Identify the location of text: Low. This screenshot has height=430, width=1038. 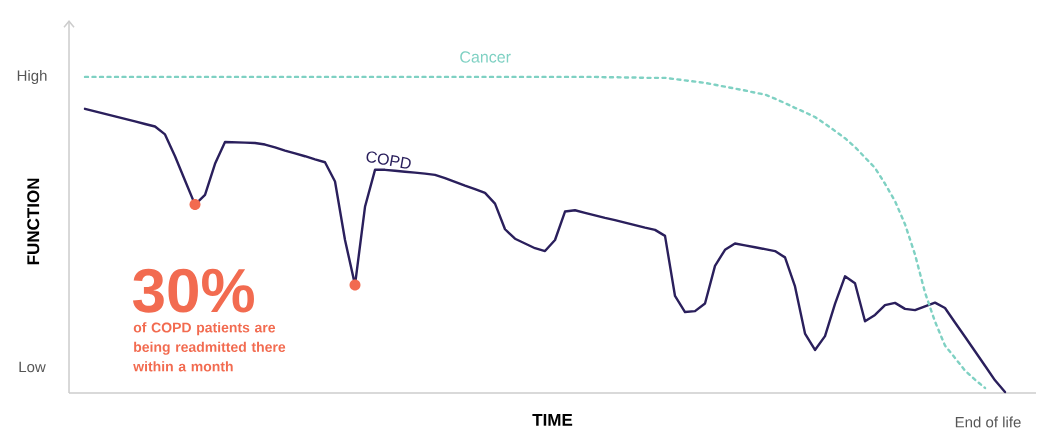
(32, 367).